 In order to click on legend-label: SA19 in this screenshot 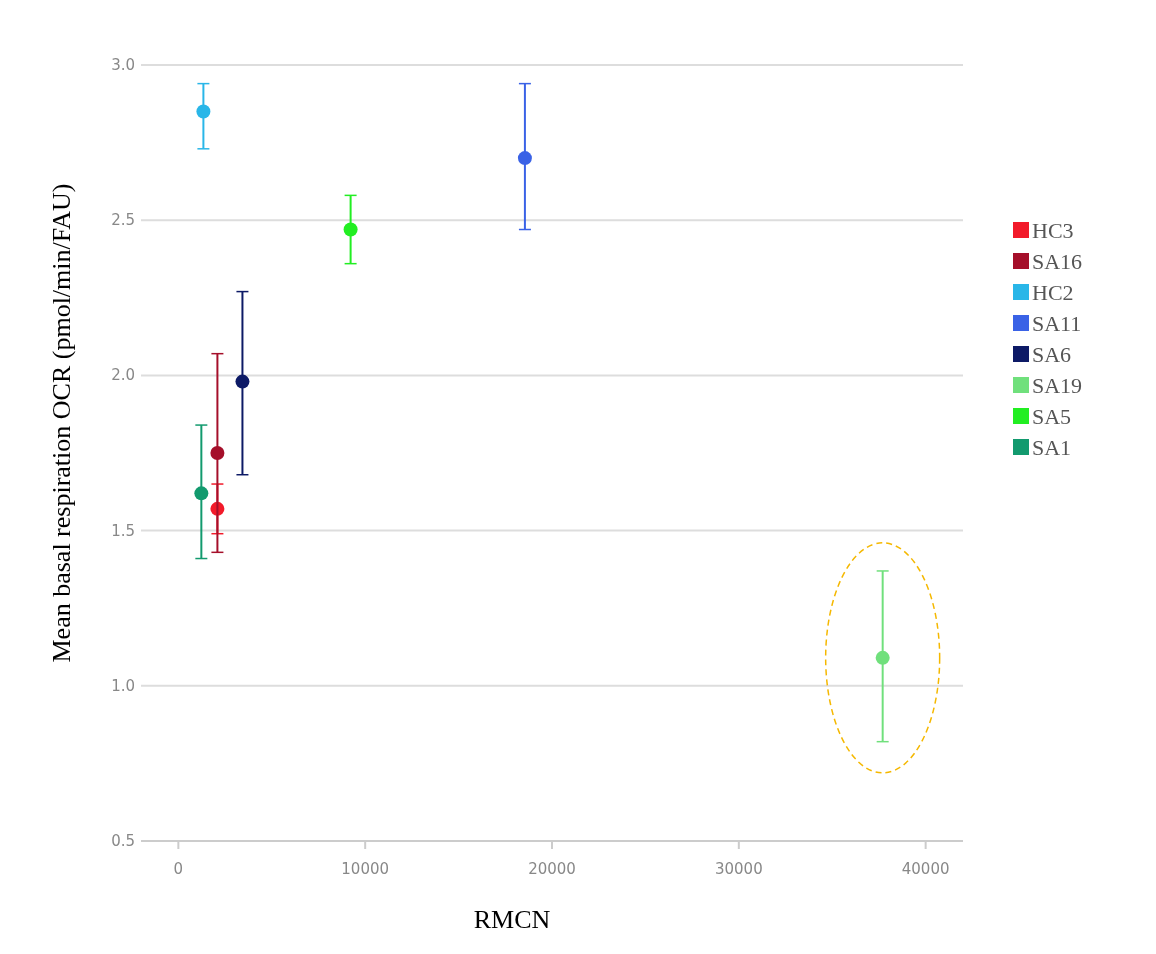, I will do `click(1057, 385)`.